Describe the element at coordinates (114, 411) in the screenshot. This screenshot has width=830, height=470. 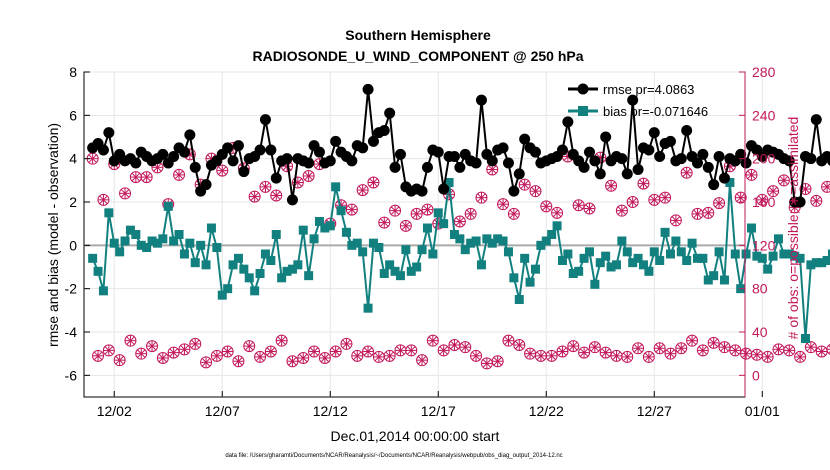
I see `x-tick-label: 12/02` at that location.